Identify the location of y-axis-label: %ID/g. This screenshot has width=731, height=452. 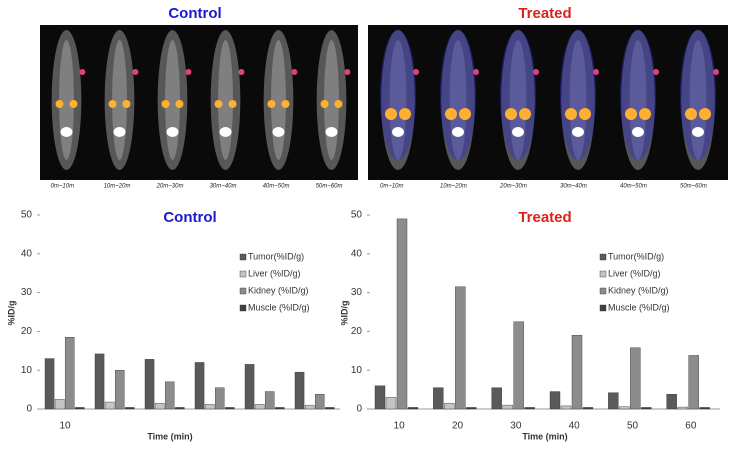
(344, 312).